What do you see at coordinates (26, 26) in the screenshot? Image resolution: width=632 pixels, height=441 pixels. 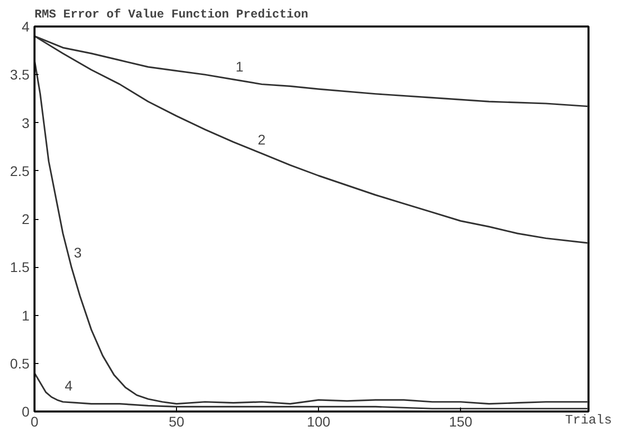 I see `y-tick-label: 4` at bounding box center [26, 26].